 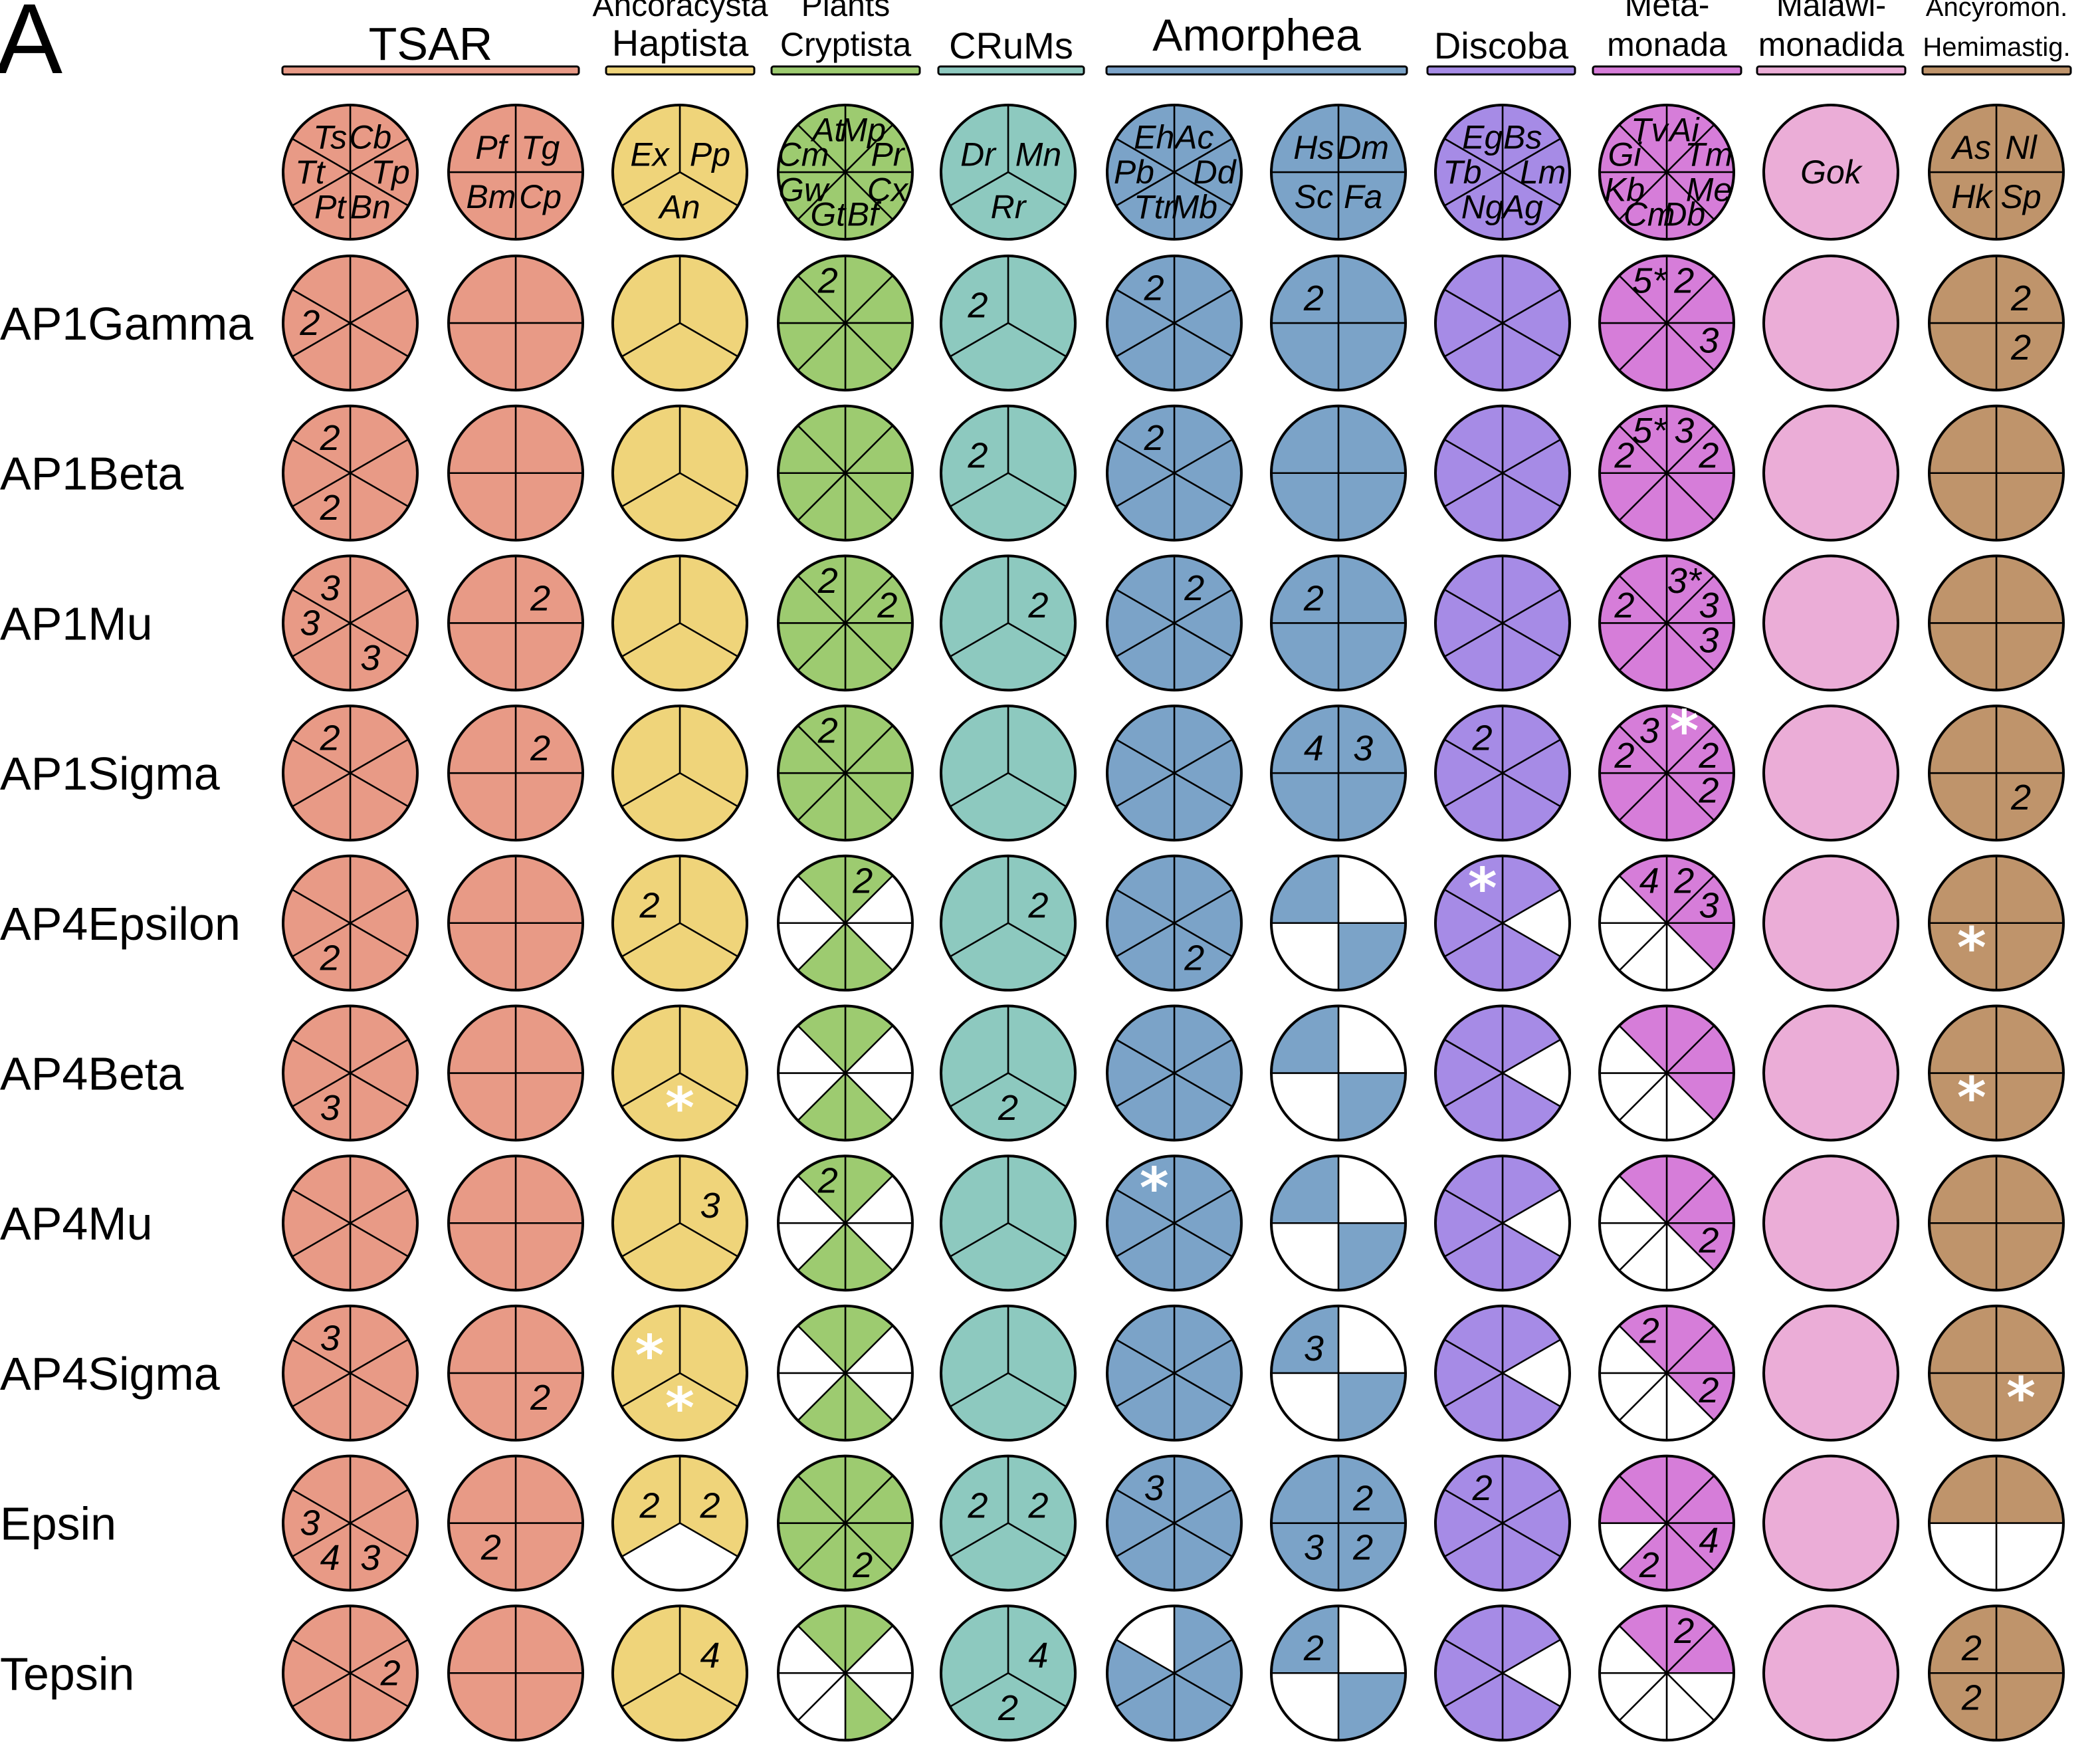 I want to click on species-key-pie: Mn Rr Dr, so click(x=1008, y=173).